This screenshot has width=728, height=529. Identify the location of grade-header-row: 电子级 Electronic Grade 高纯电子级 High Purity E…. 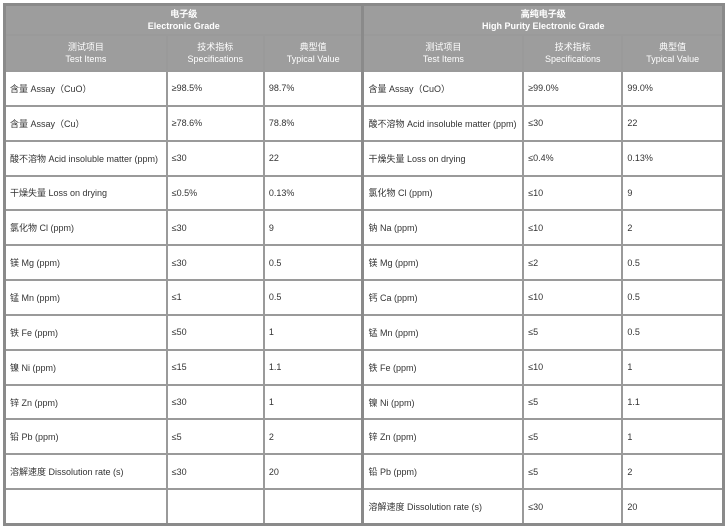
(364, 19).